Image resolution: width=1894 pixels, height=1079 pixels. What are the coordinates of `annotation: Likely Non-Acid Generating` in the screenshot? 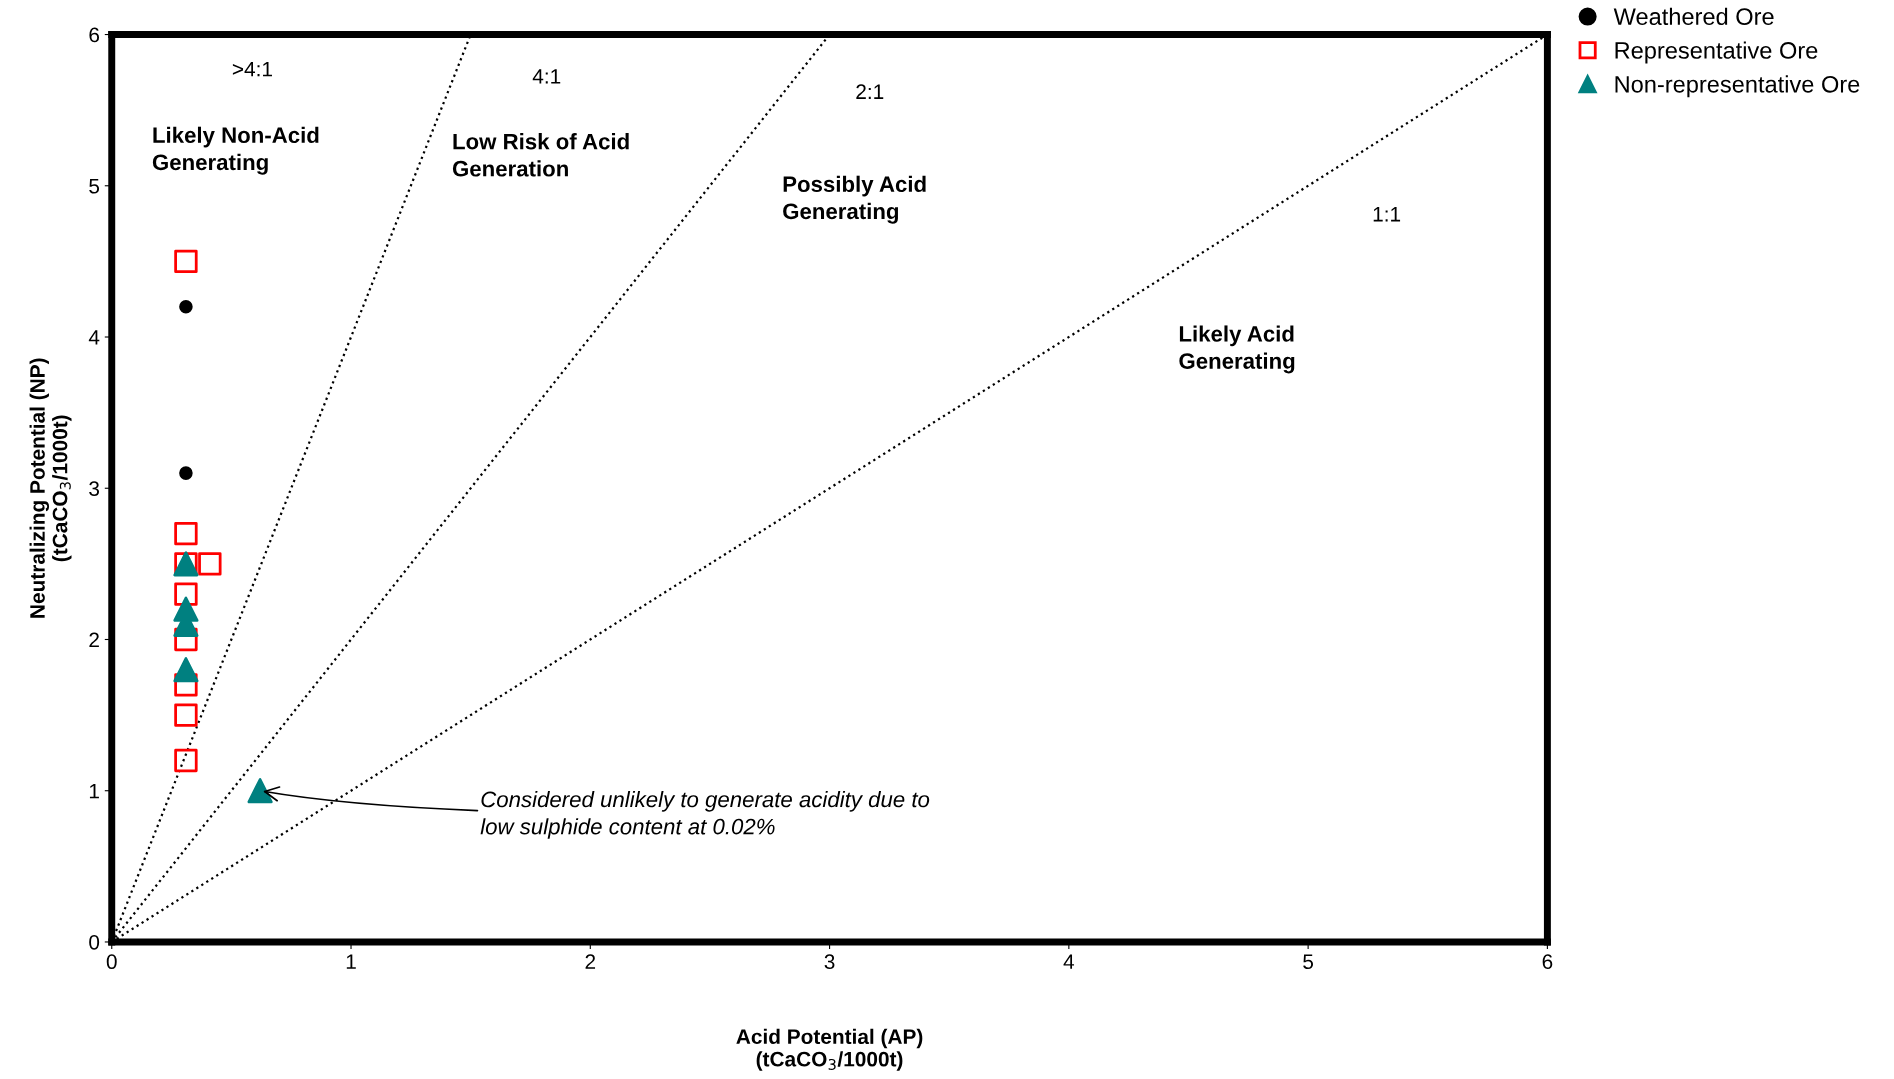 It's located at (235, 150).